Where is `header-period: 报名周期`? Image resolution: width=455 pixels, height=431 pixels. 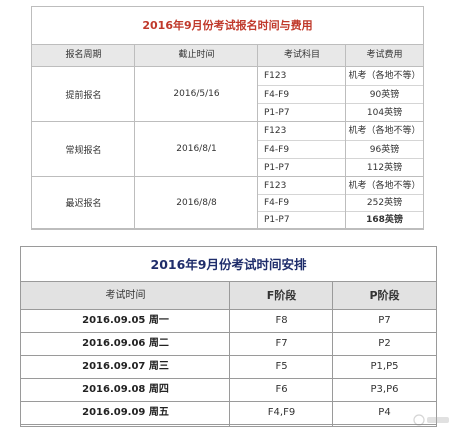
header-period: 报名周期 is located at coordinates (83, 55).